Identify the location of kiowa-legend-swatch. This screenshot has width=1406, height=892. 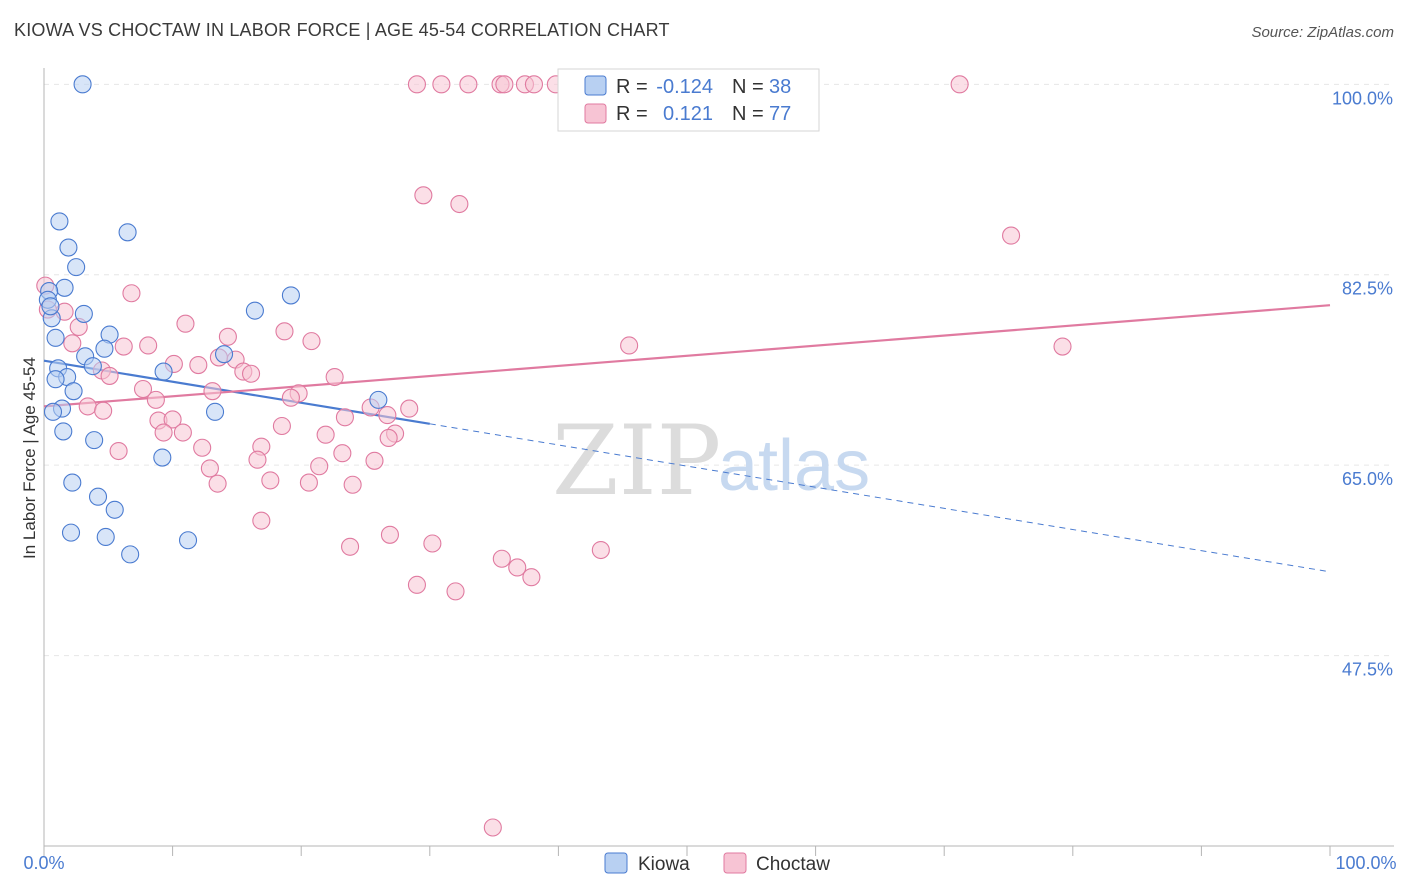
(595, 85).